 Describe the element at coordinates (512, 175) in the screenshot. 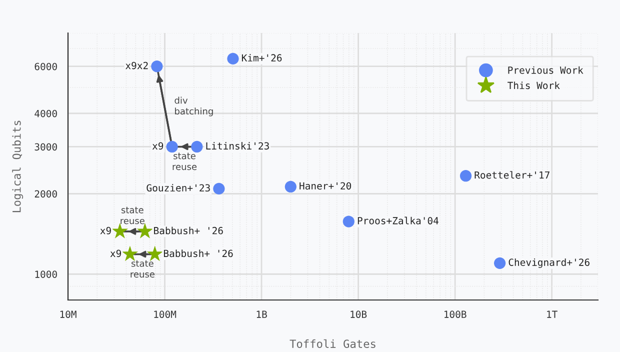

I see `annotation: Roetteler+'17` at that location.